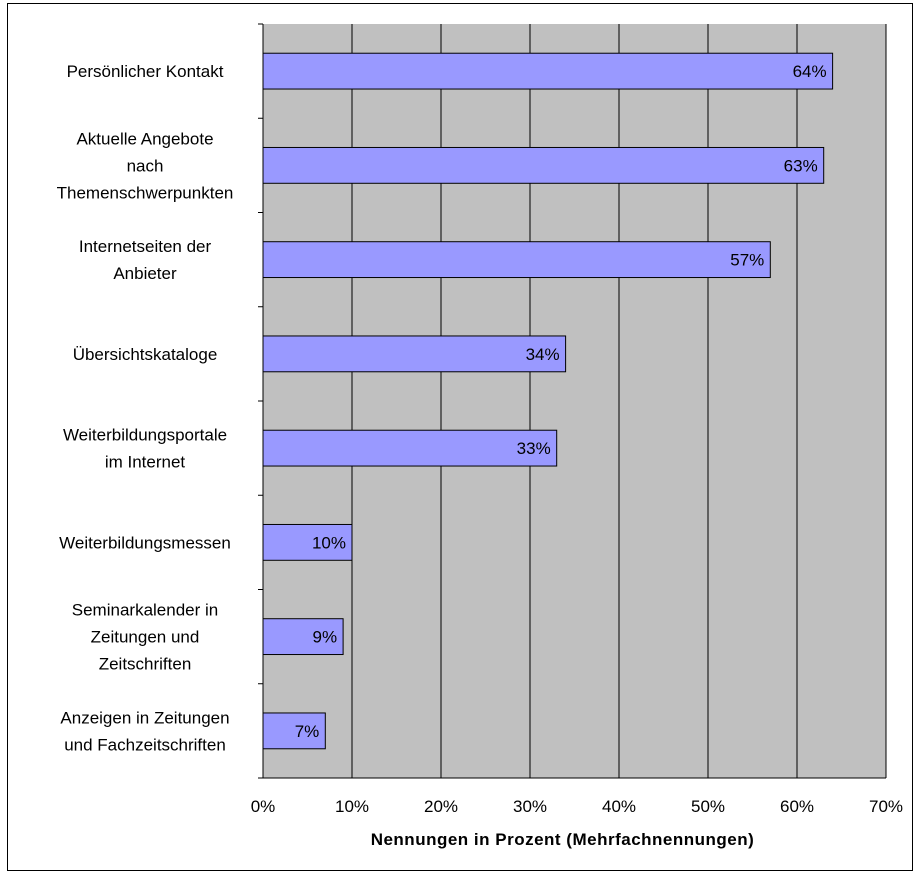 The height and width of the screenshot is (877, 920). I want to click on category-label-line: Themenschwerpunkten, so click(145, 192).